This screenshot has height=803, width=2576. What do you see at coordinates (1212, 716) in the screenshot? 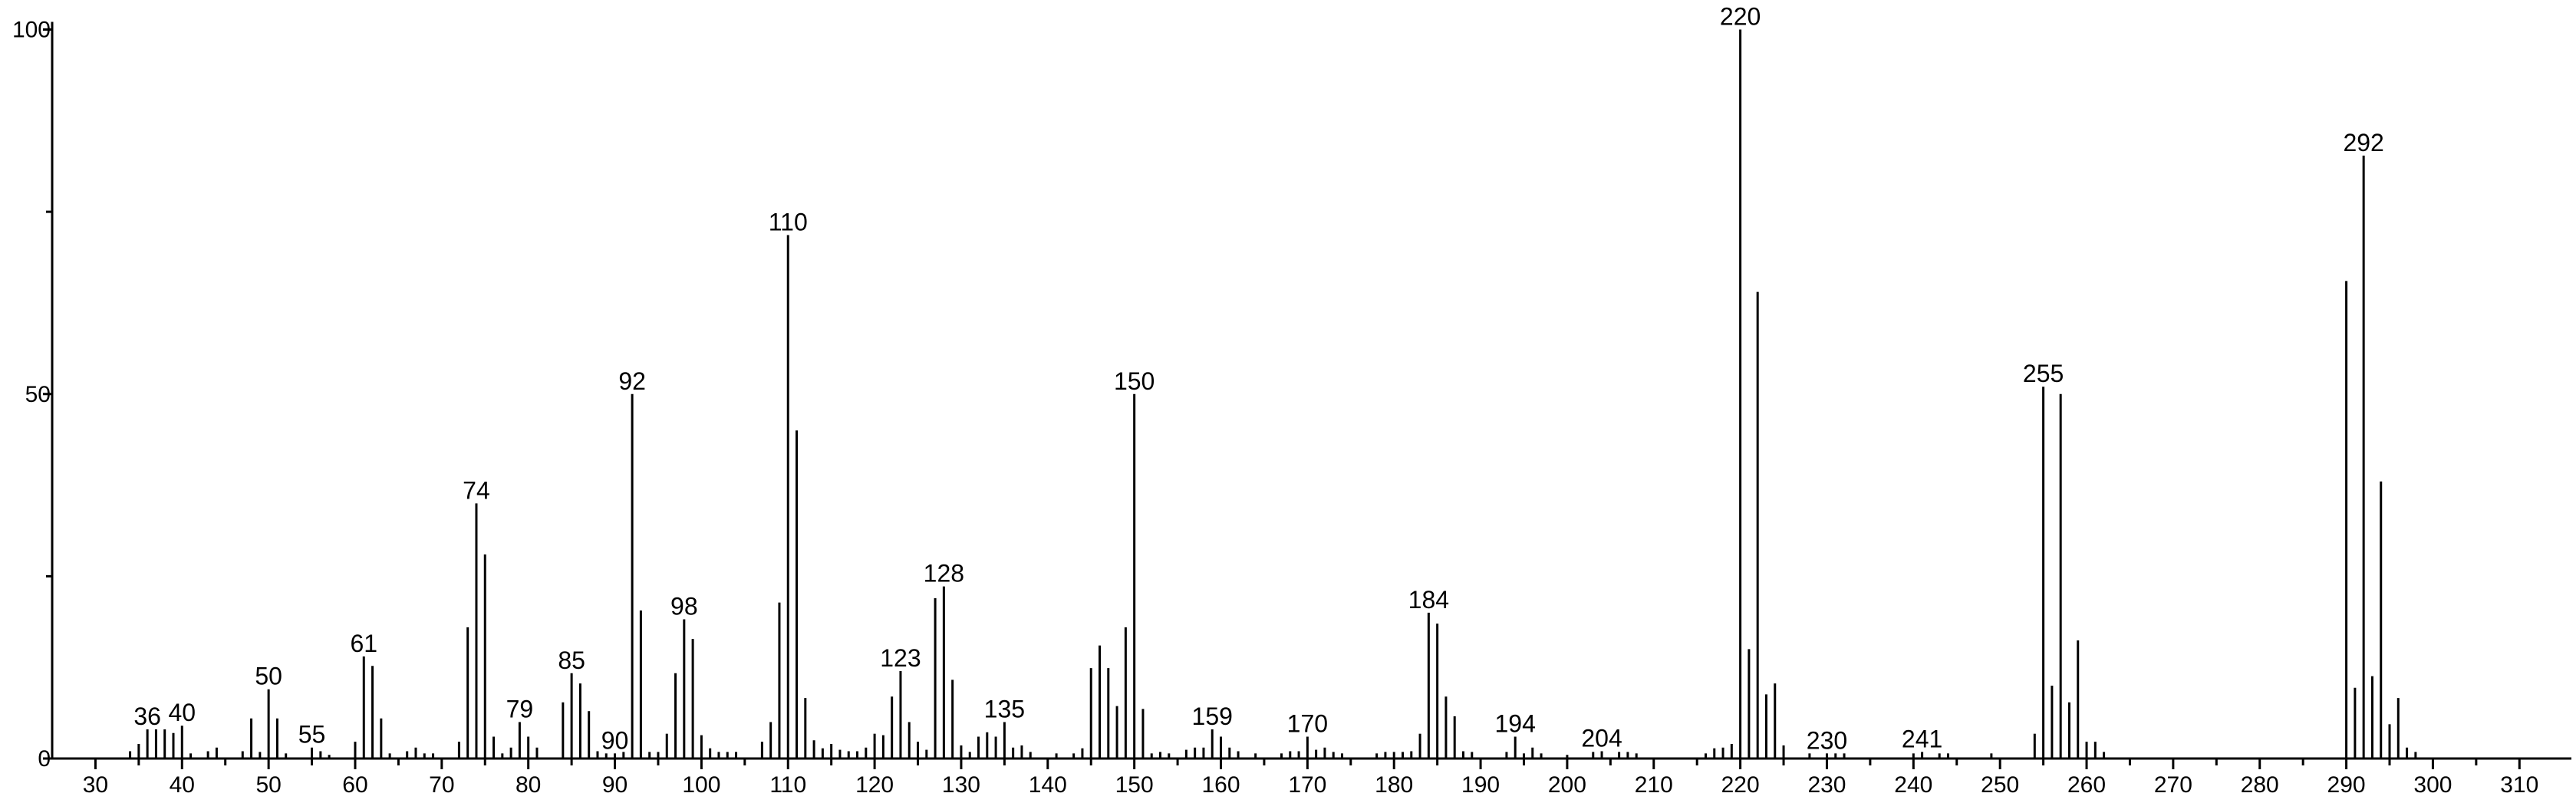
I see `peak-label: 159` at bounding box center [1212, 716].